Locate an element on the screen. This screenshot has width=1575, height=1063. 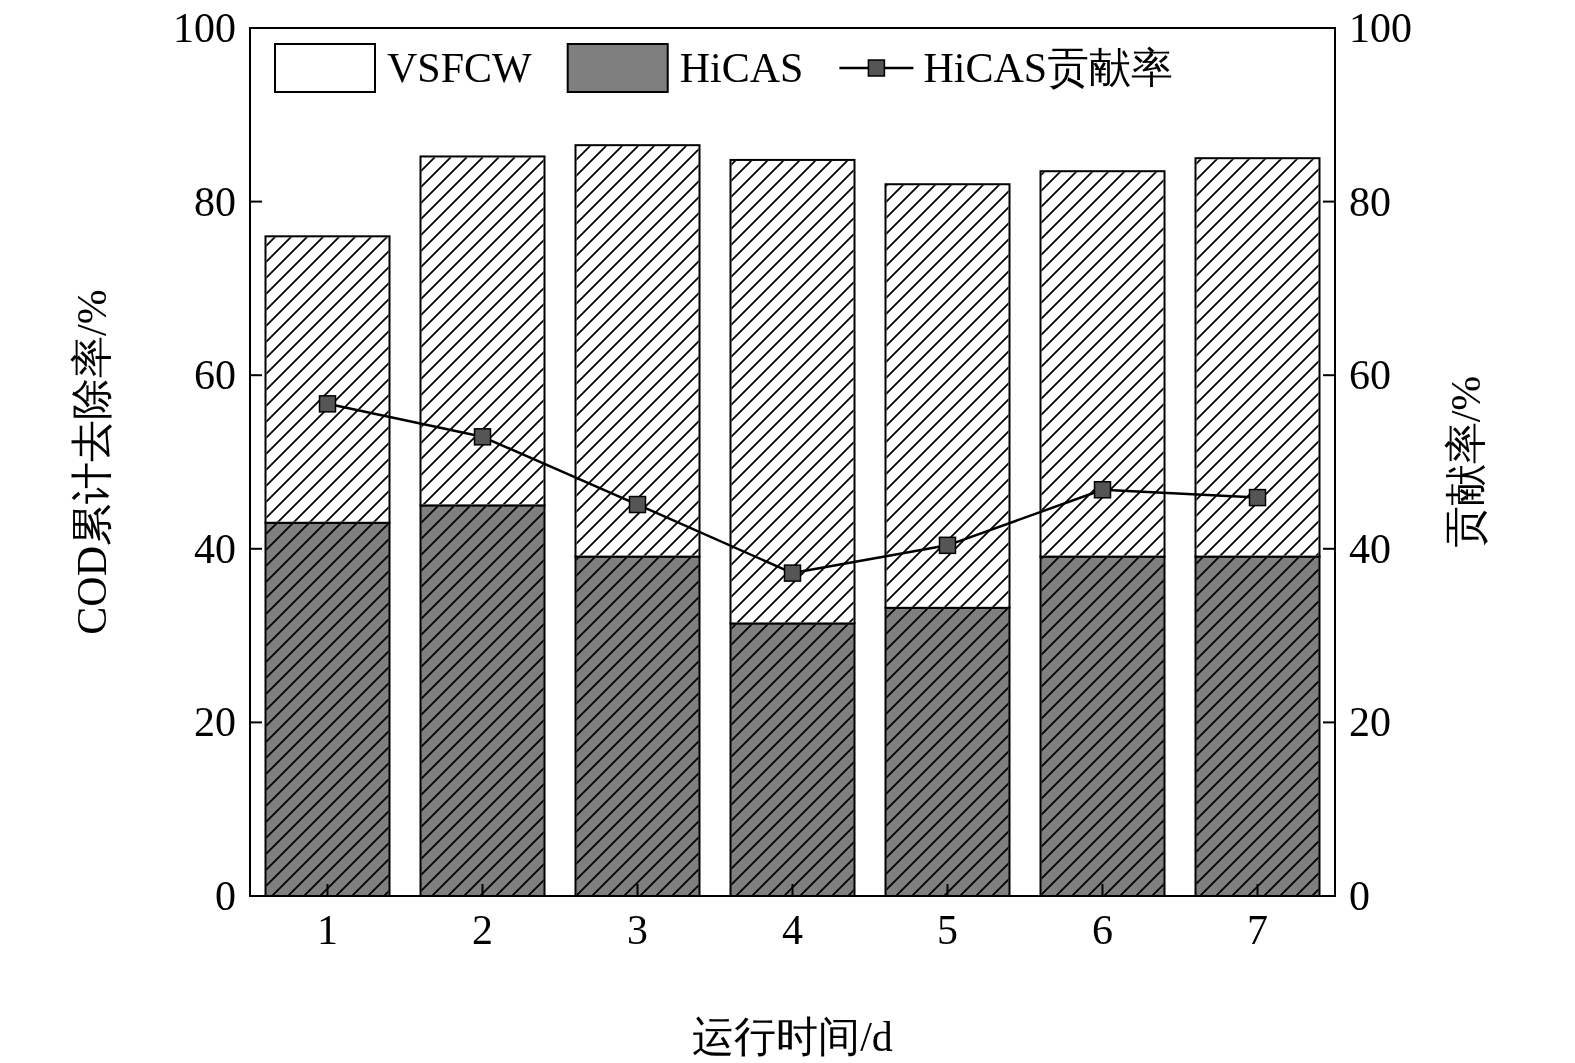
x-tick-label: 6 is located at coordinates (1102, 930).